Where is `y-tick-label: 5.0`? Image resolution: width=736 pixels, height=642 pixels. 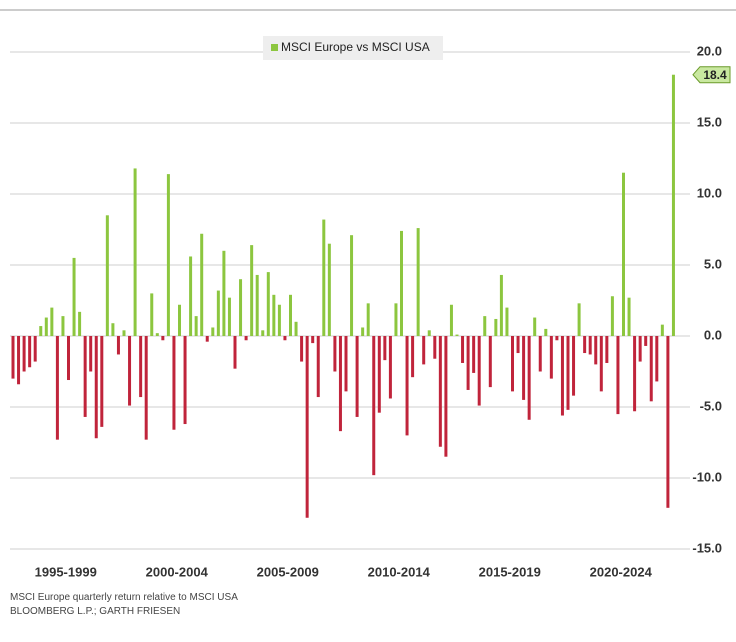
y-tick-label: 5.0 is located at coordinates (713, 263).